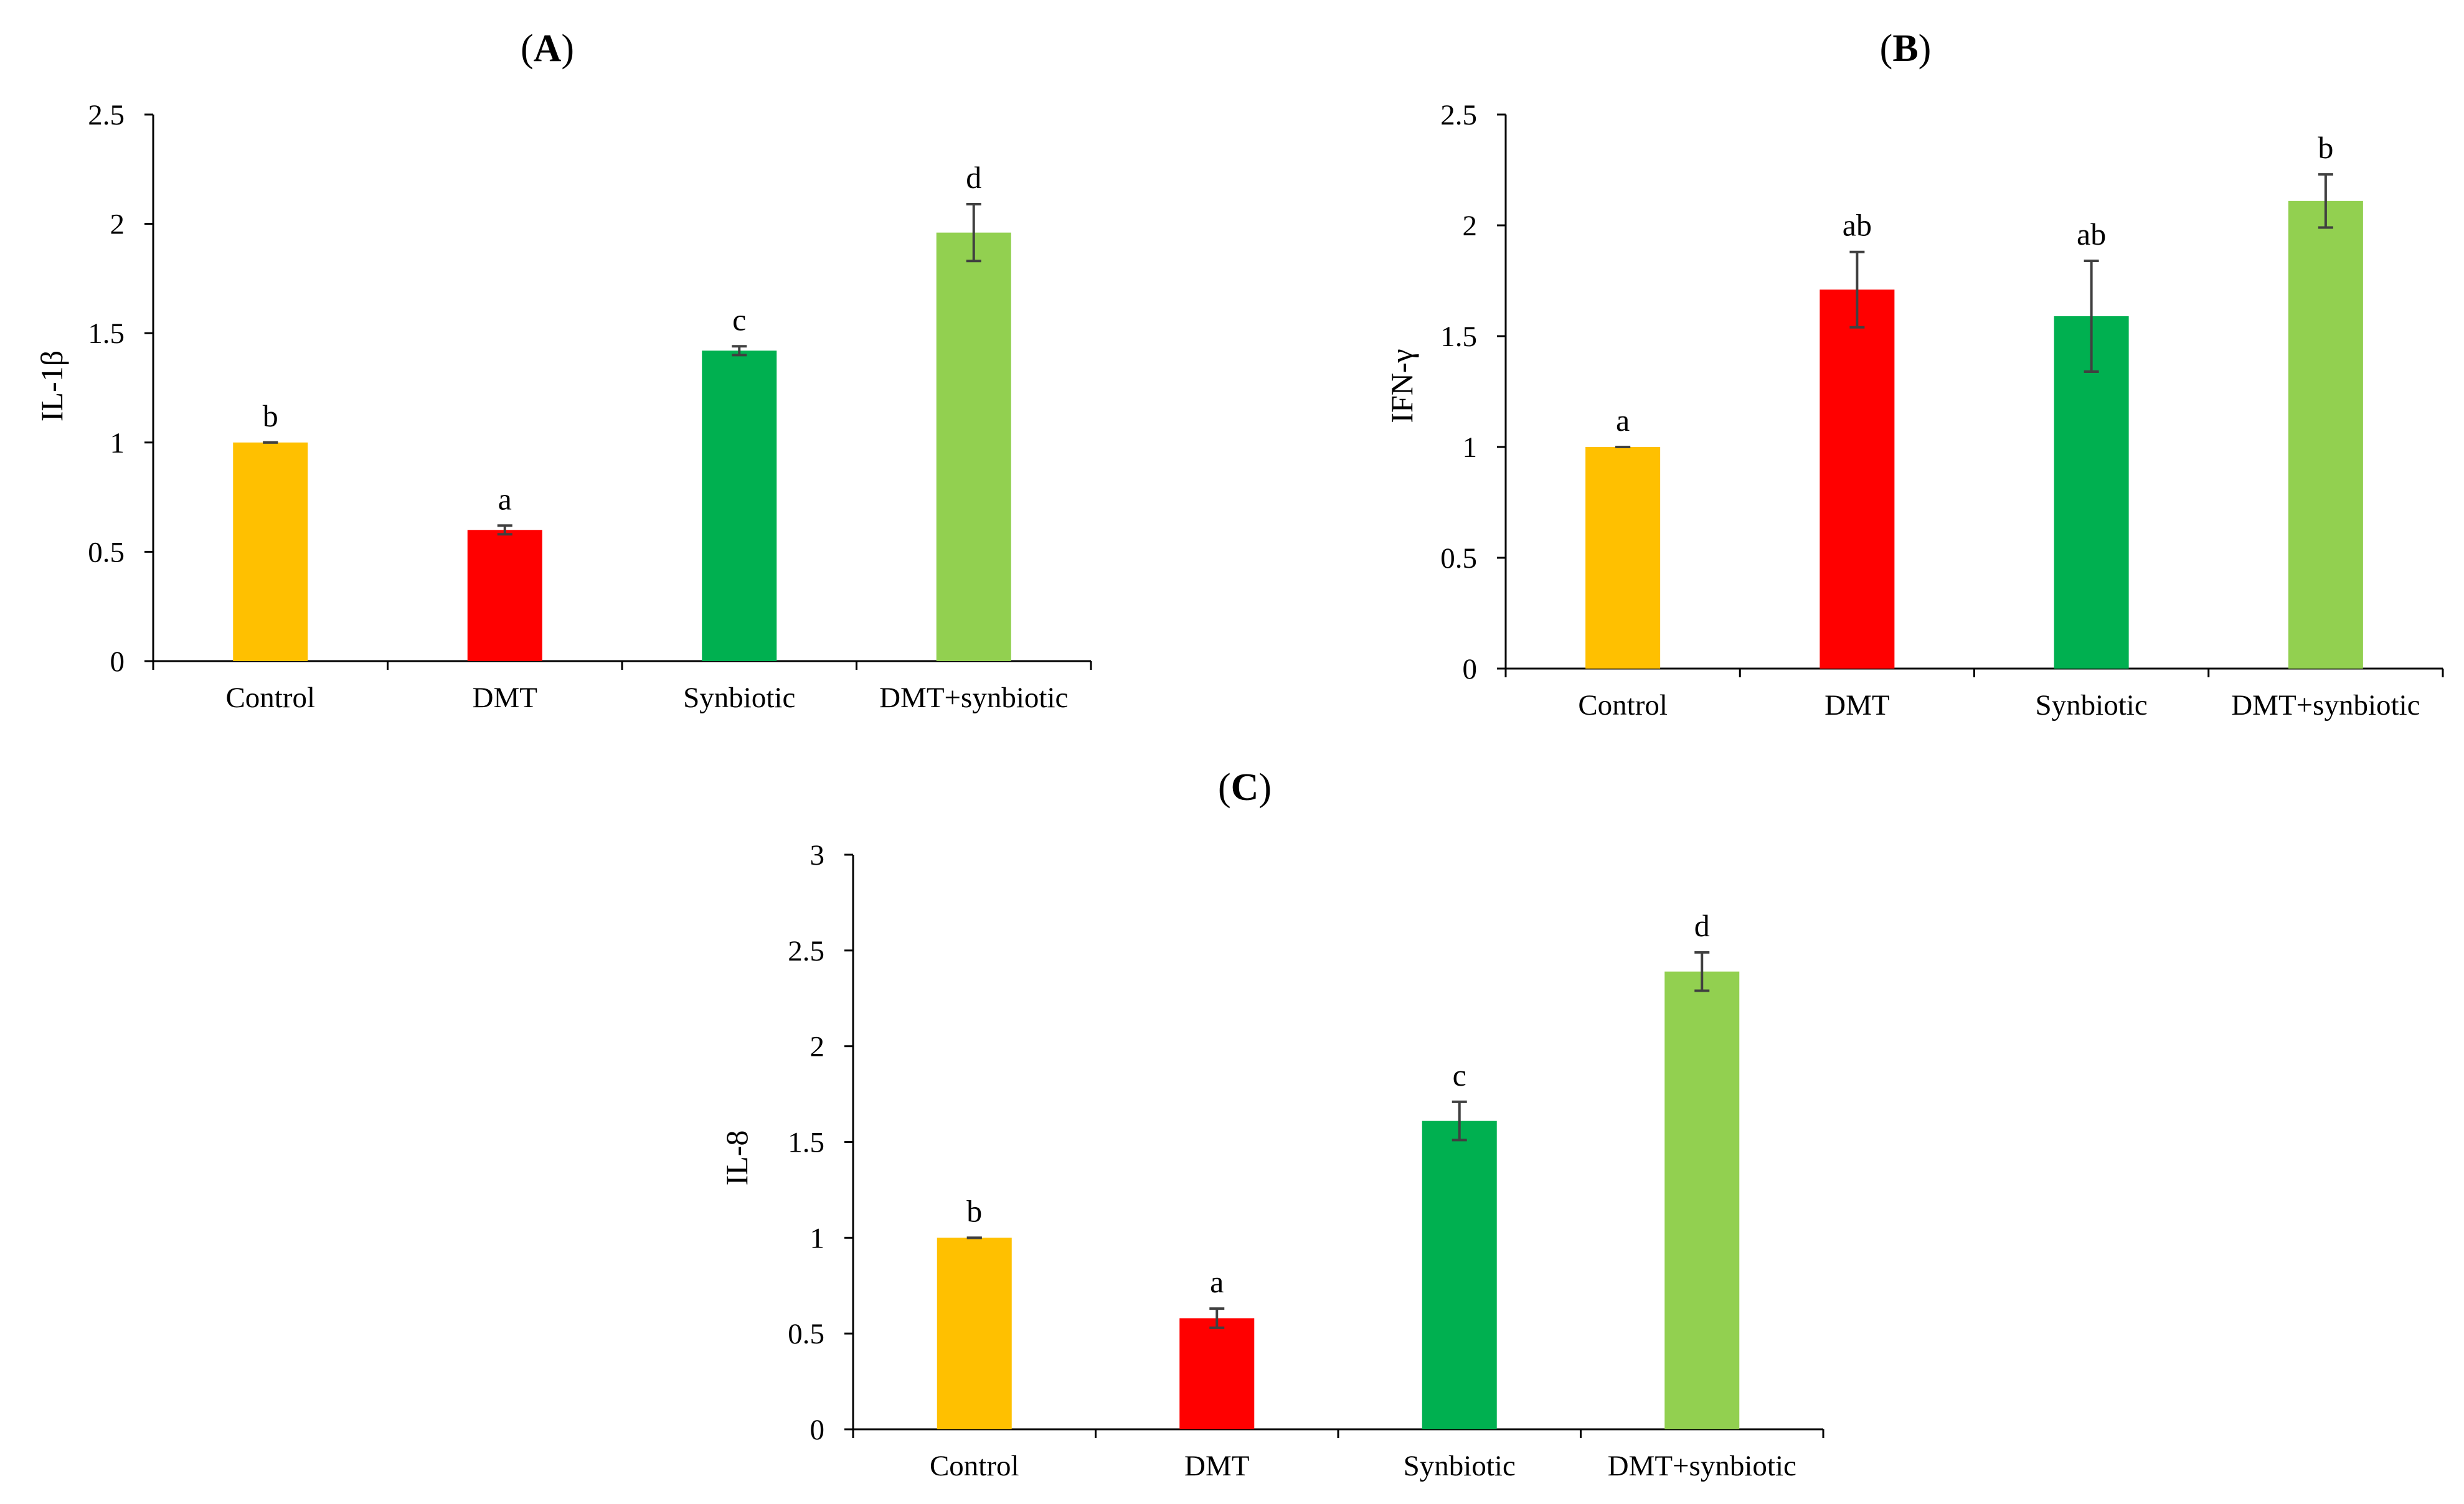 Image resolution: width=2464 pixels, height=1504 pixels. What do you see at coordinates (270, 698) in the screenshot?
I see `category-label-a-0: Control` at bounding box center [270, 698].